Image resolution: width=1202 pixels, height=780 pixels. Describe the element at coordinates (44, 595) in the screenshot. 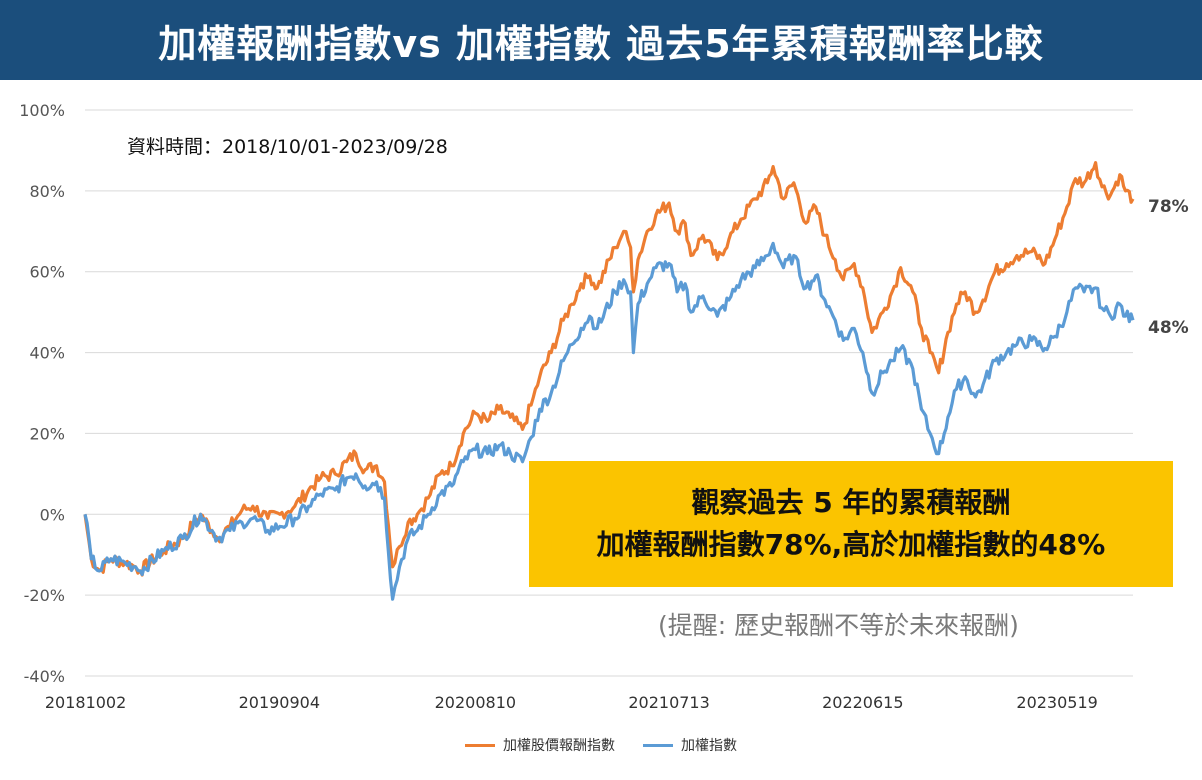

I see `y-tick-label: -20%` at that location.